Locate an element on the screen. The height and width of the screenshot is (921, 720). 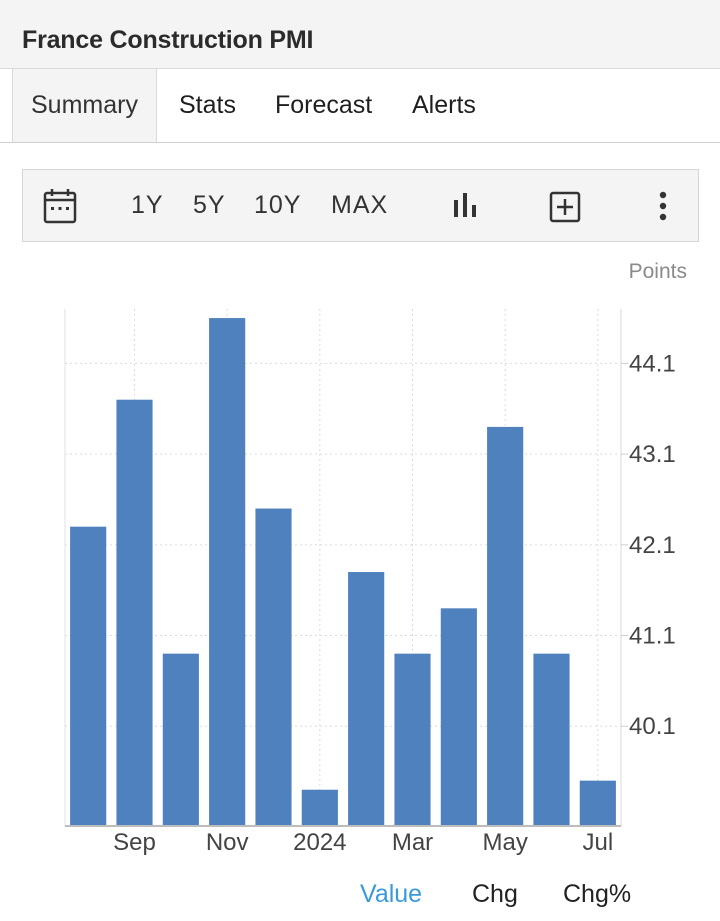
range-1y-button: 1Y is located at coordinates (147, 205).